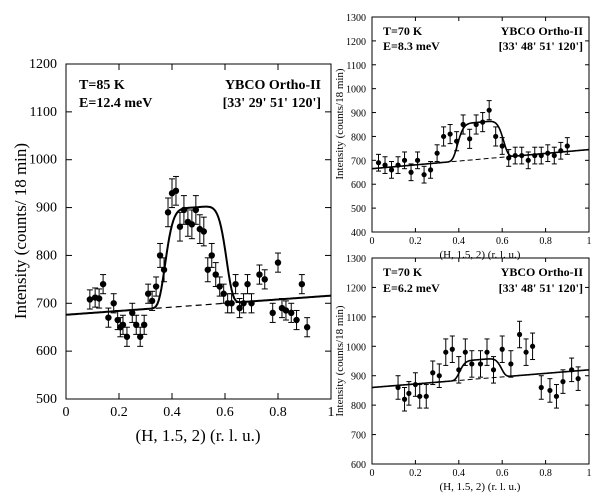 This screenshot has width=592, height=496. Describe the element at coordinates (488, 366) in the screenshot. I see `data-points` at that location.